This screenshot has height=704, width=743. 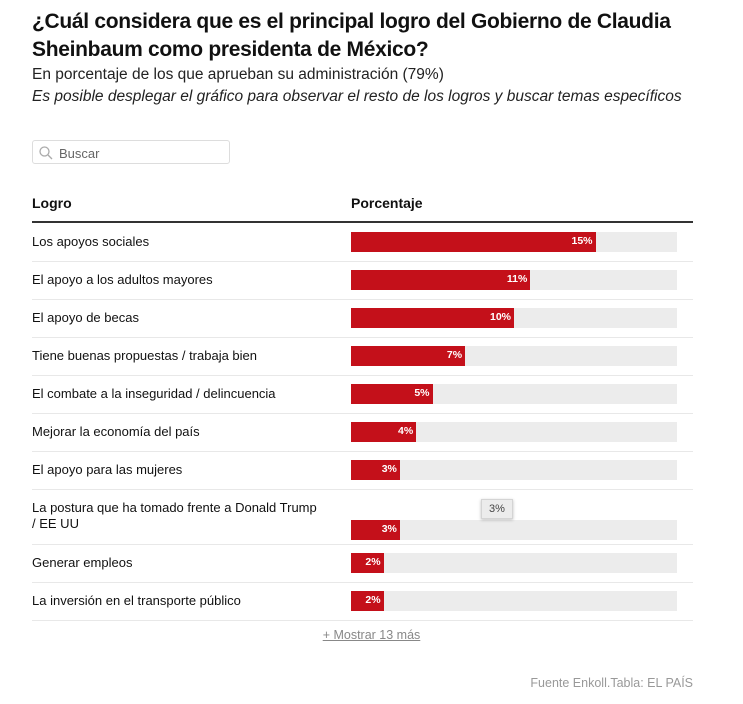 I want to click on row-label: El apoyo para las mujeres, so click(x=107, y=469).